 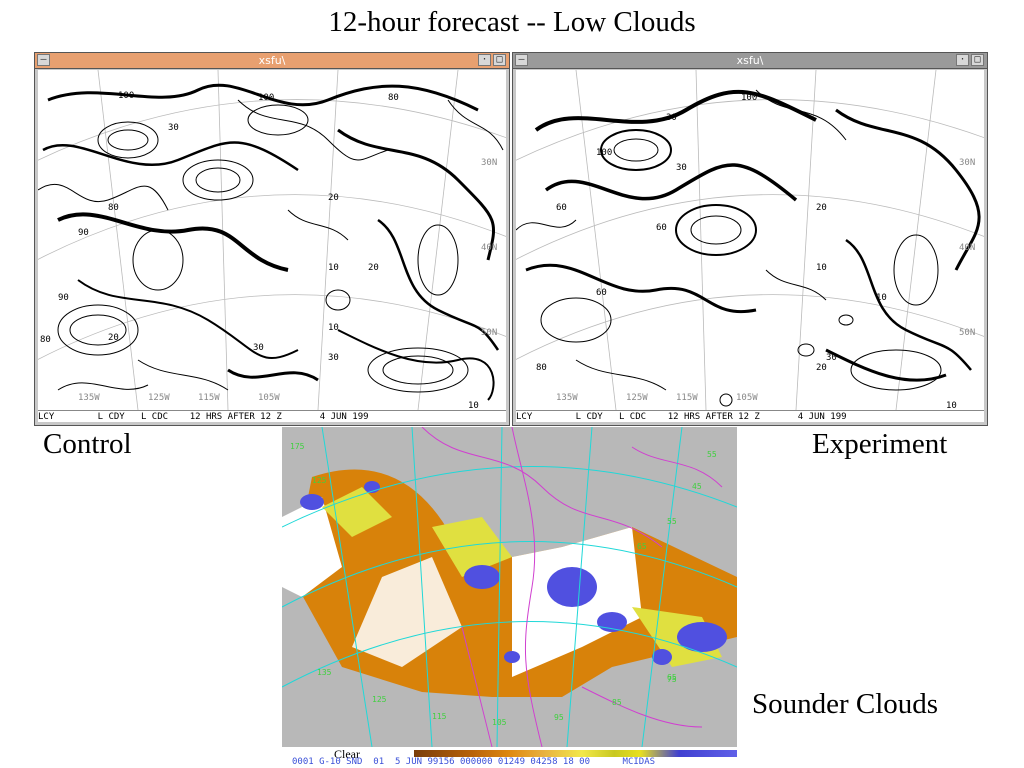 What do you see at coordinates (347, 754) in the screenshot?
I see `clear-label: Clear` at bounding box center [347, 754].